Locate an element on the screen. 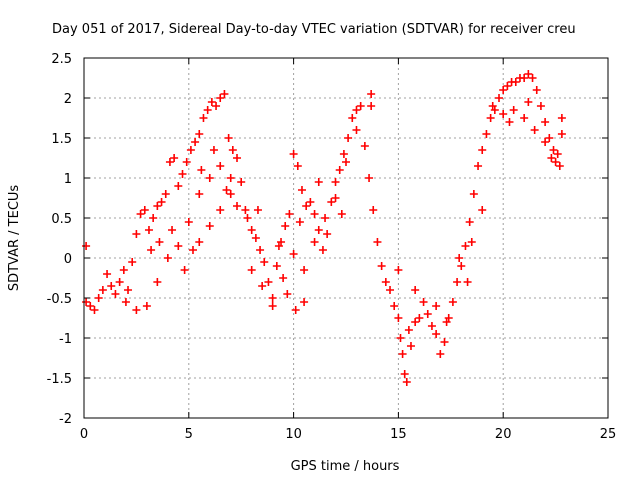 Image resolution: width=640 pixels, height=480 pixels. y-tick-label: -2 is located at coordinates (65, 419).